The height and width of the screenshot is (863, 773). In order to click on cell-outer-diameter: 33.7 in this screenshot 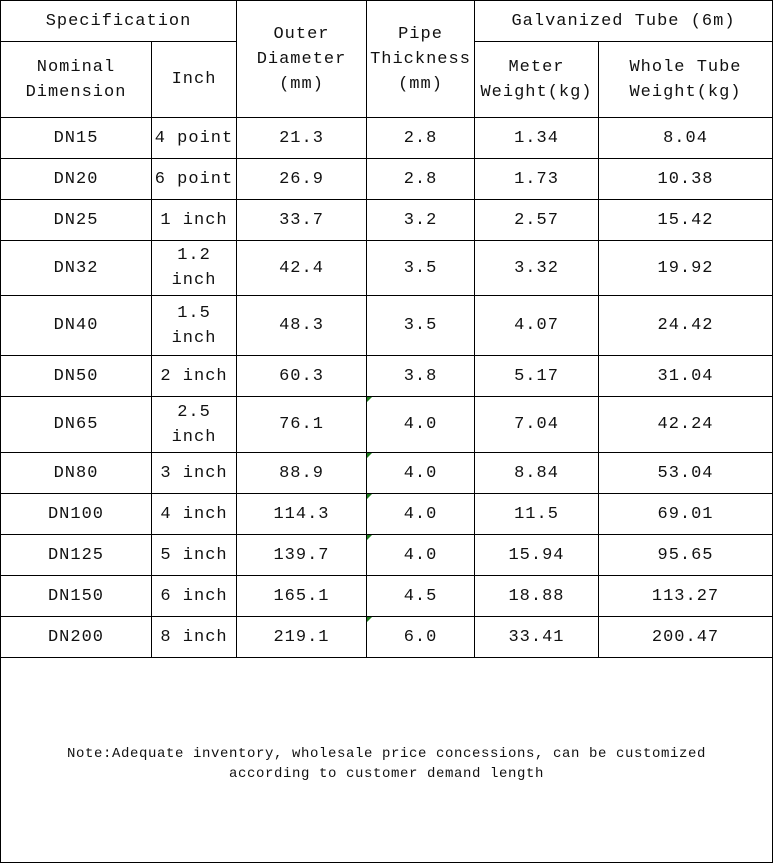, I will do `click(301, 220)`.